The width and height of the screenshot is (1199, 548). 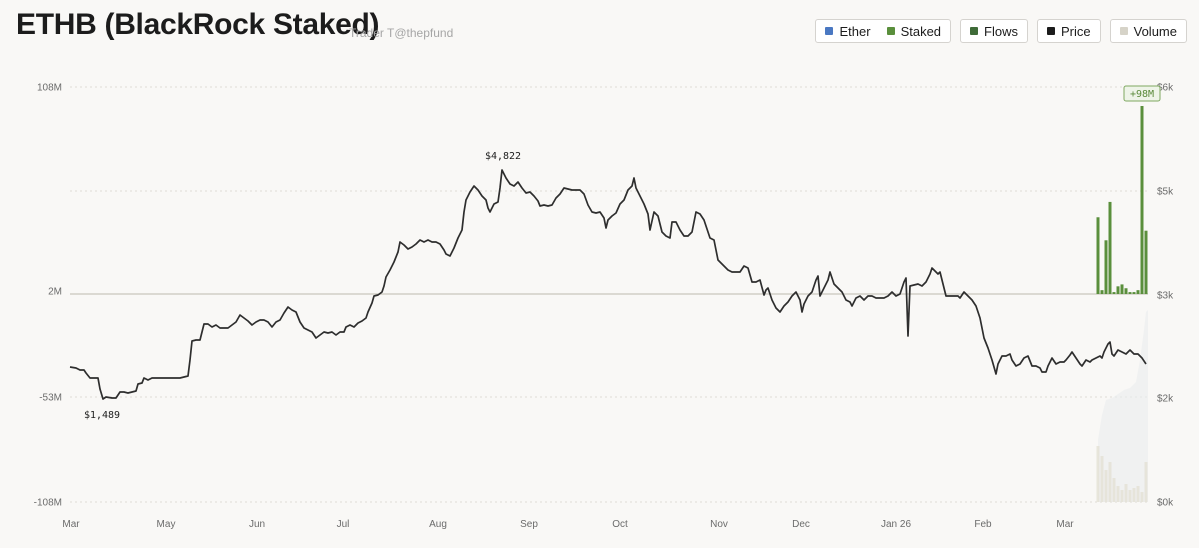 What do you see at coordinates (896, 524) in the screenshot?
I see `x-axis-tick: Jan 26` at bounding box center [896, 524].